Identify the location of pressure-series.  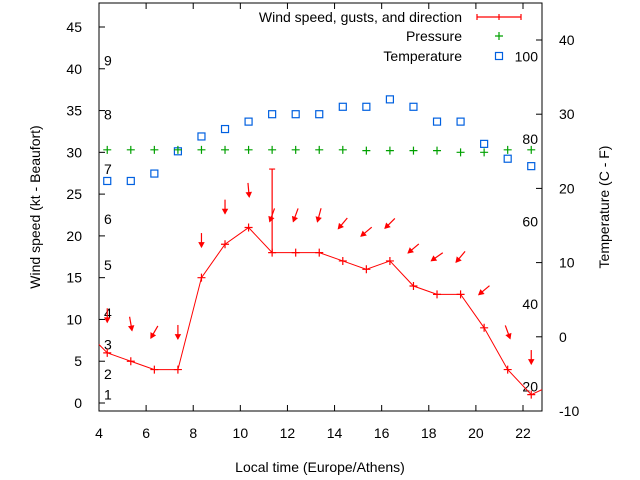
(319, 151).